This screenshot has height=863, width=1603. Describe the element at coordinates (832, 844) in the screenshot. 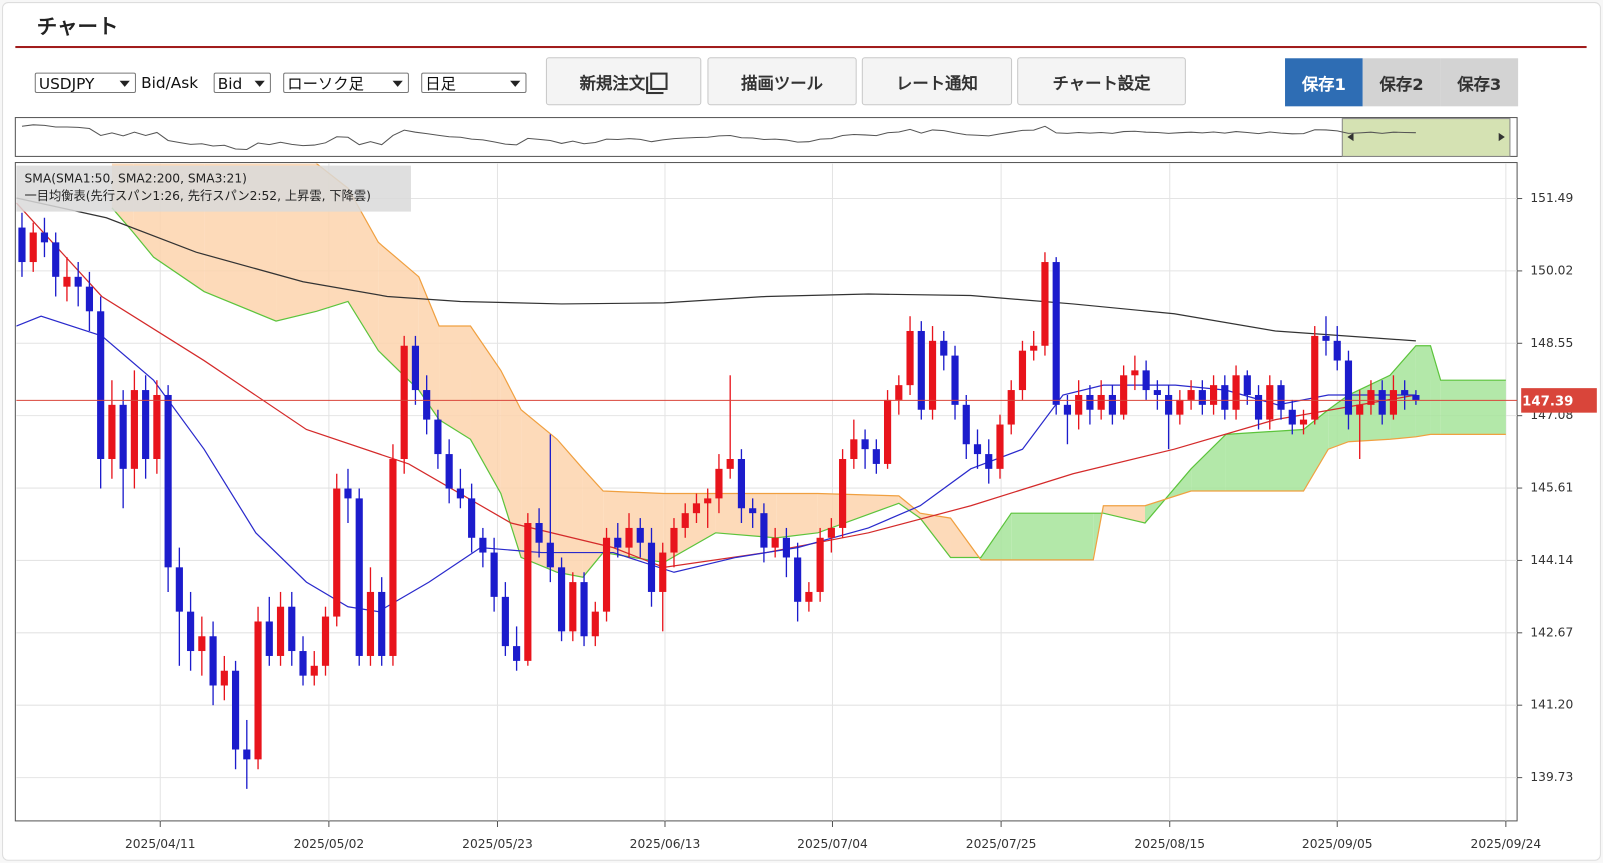

I see `x-tick-label: 2025/07/04` at that location.